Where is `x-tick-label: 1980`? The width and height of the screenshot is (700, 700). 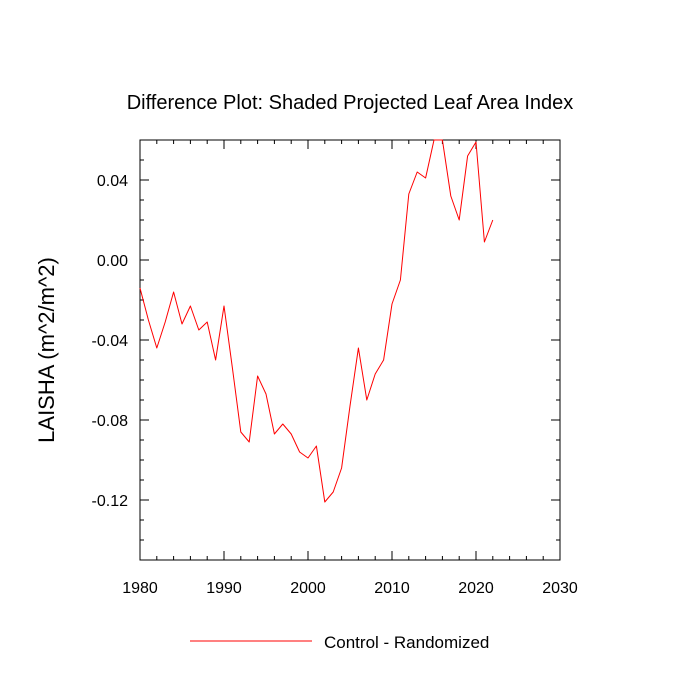
x-tick-label: 1980 is located at coordinates (140, 588).